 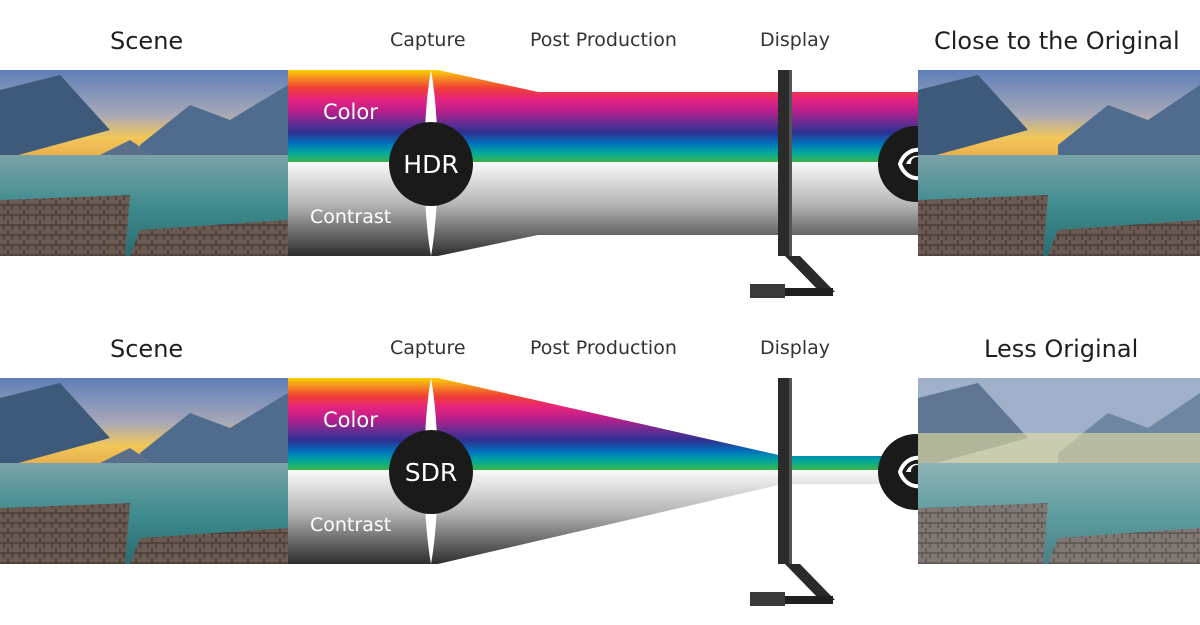 I want to click on sdr-badge-text: SDR, so click(x=431, y=472).